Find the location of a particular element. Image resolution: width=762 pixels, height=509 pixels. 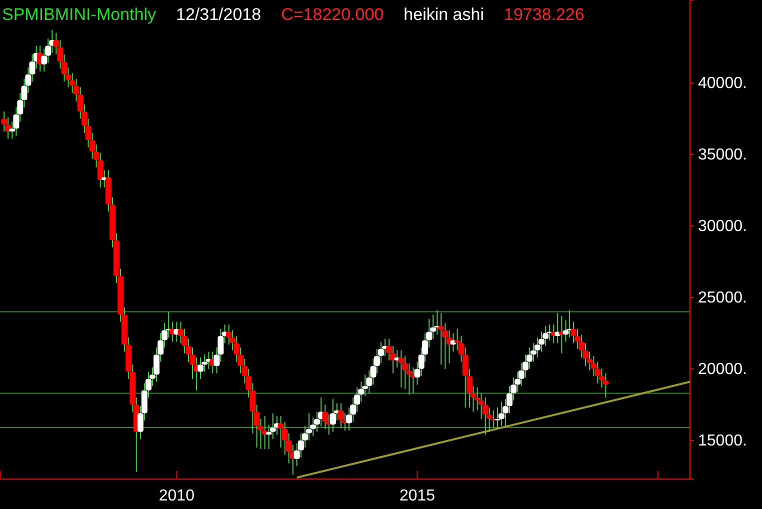

x-tick-label: 2015 is located at coordinates (417, 495).